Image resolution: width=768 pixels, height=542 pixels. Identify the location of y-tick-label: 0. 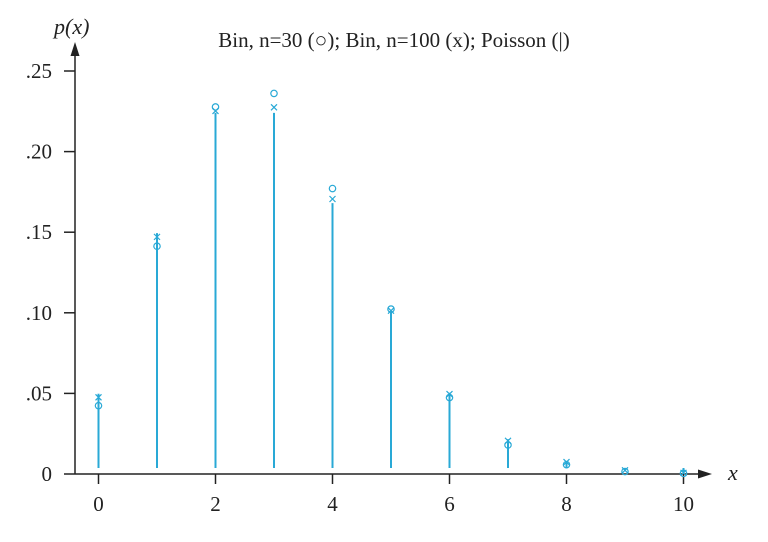
(47, 474).